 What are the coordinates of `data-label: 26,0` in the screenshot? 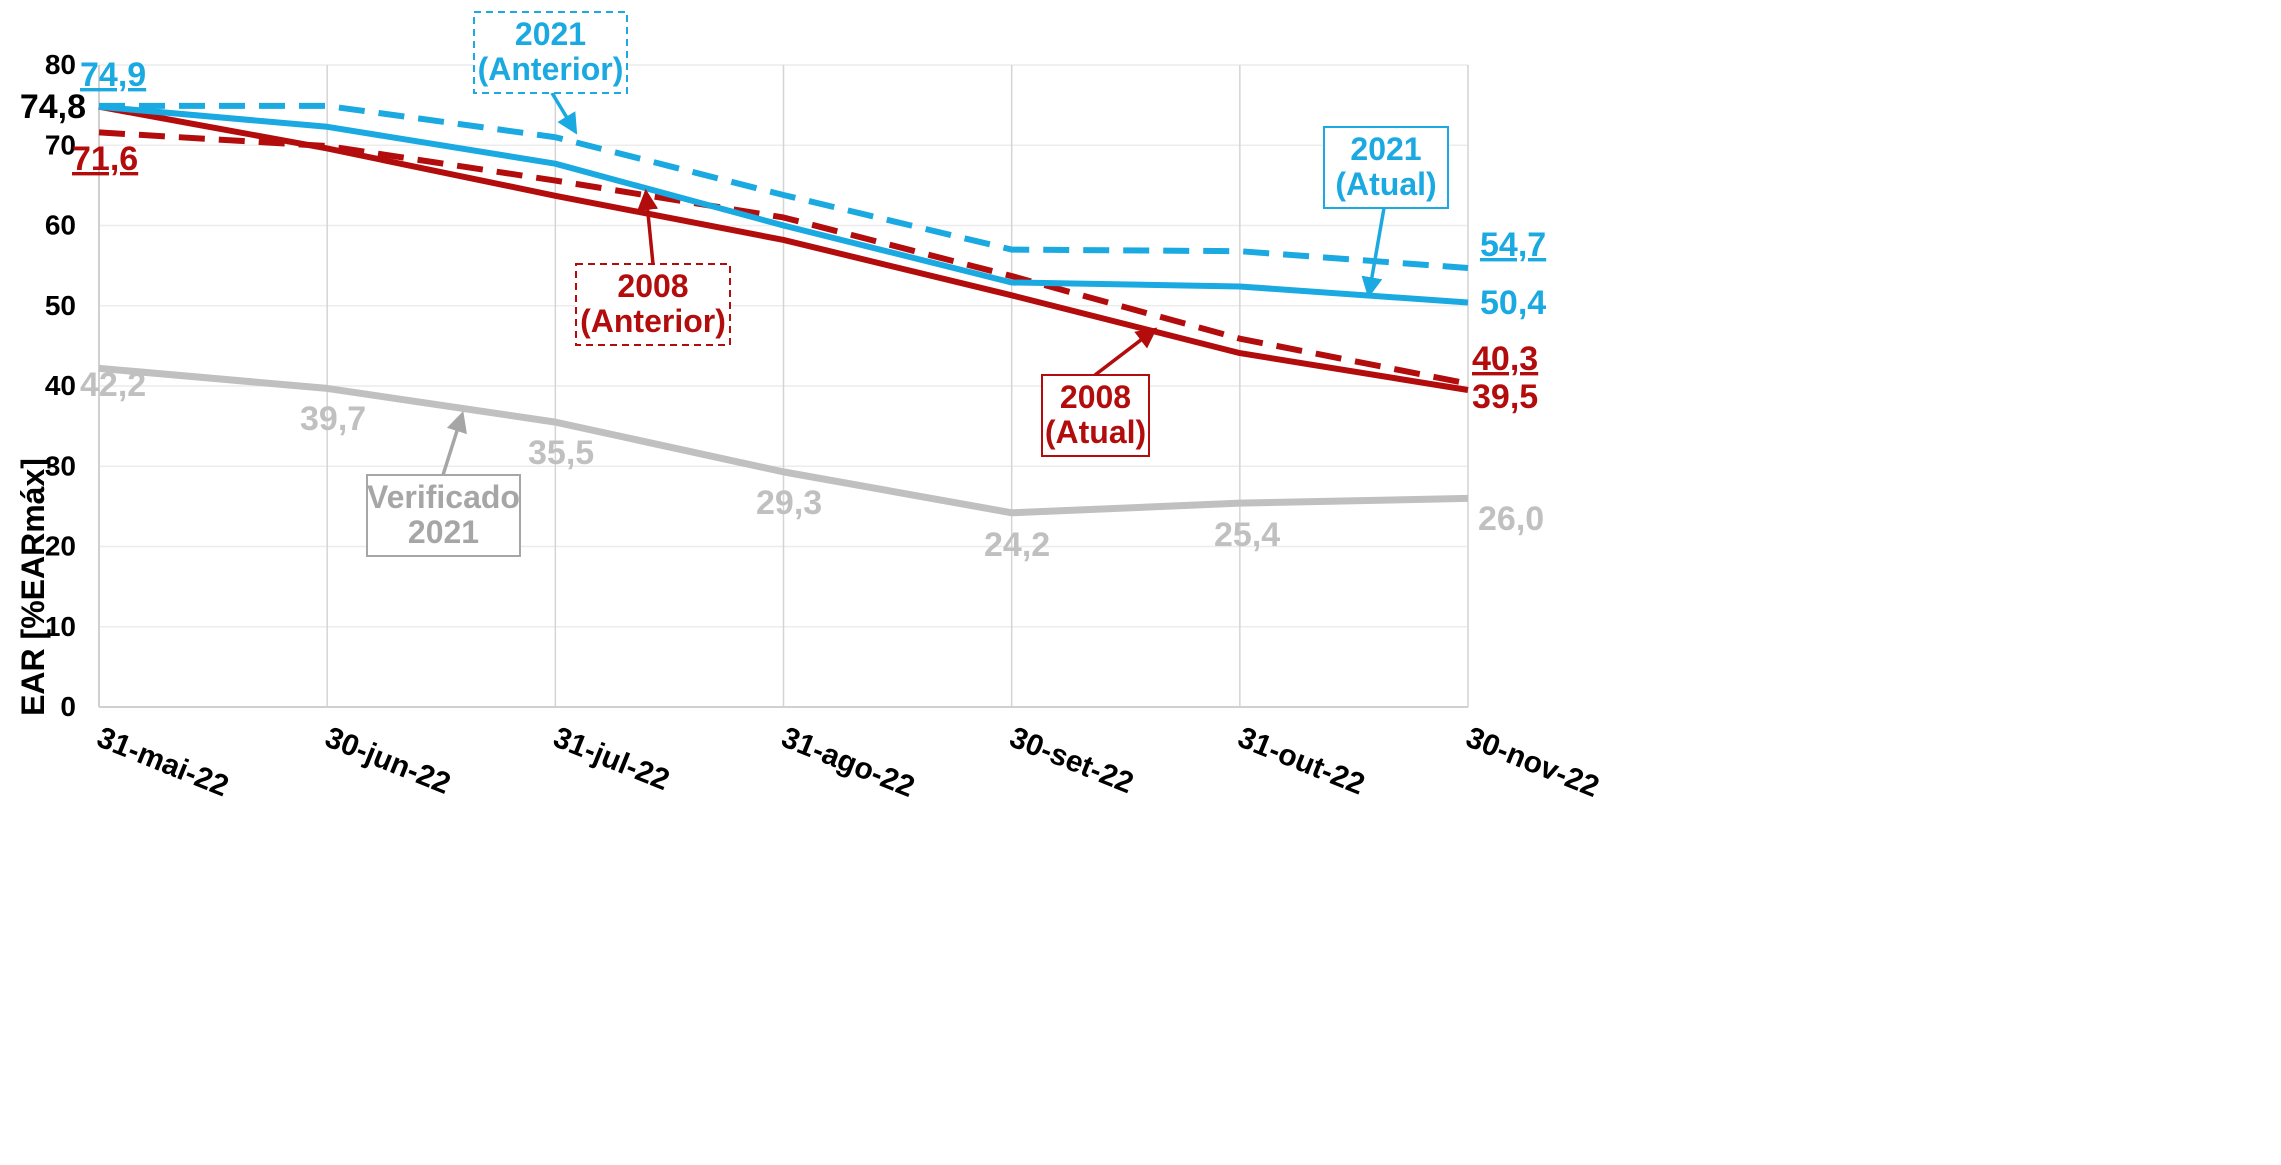 It's located at (1511, 519).